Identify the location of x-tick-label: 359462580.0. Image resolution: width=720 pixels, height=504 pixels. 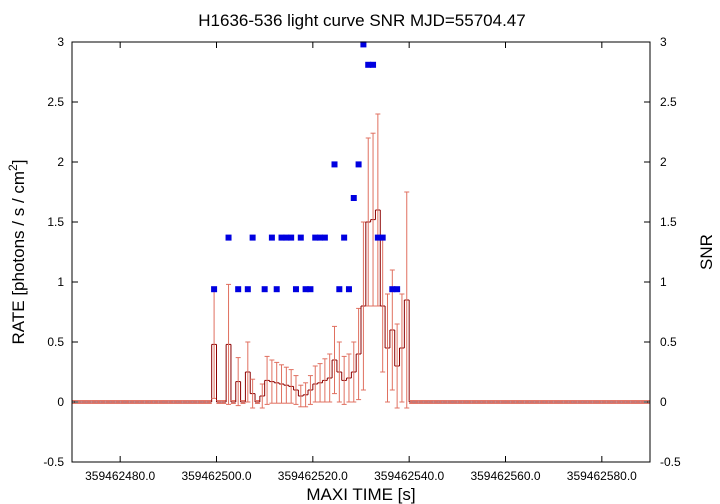
(602, 476).